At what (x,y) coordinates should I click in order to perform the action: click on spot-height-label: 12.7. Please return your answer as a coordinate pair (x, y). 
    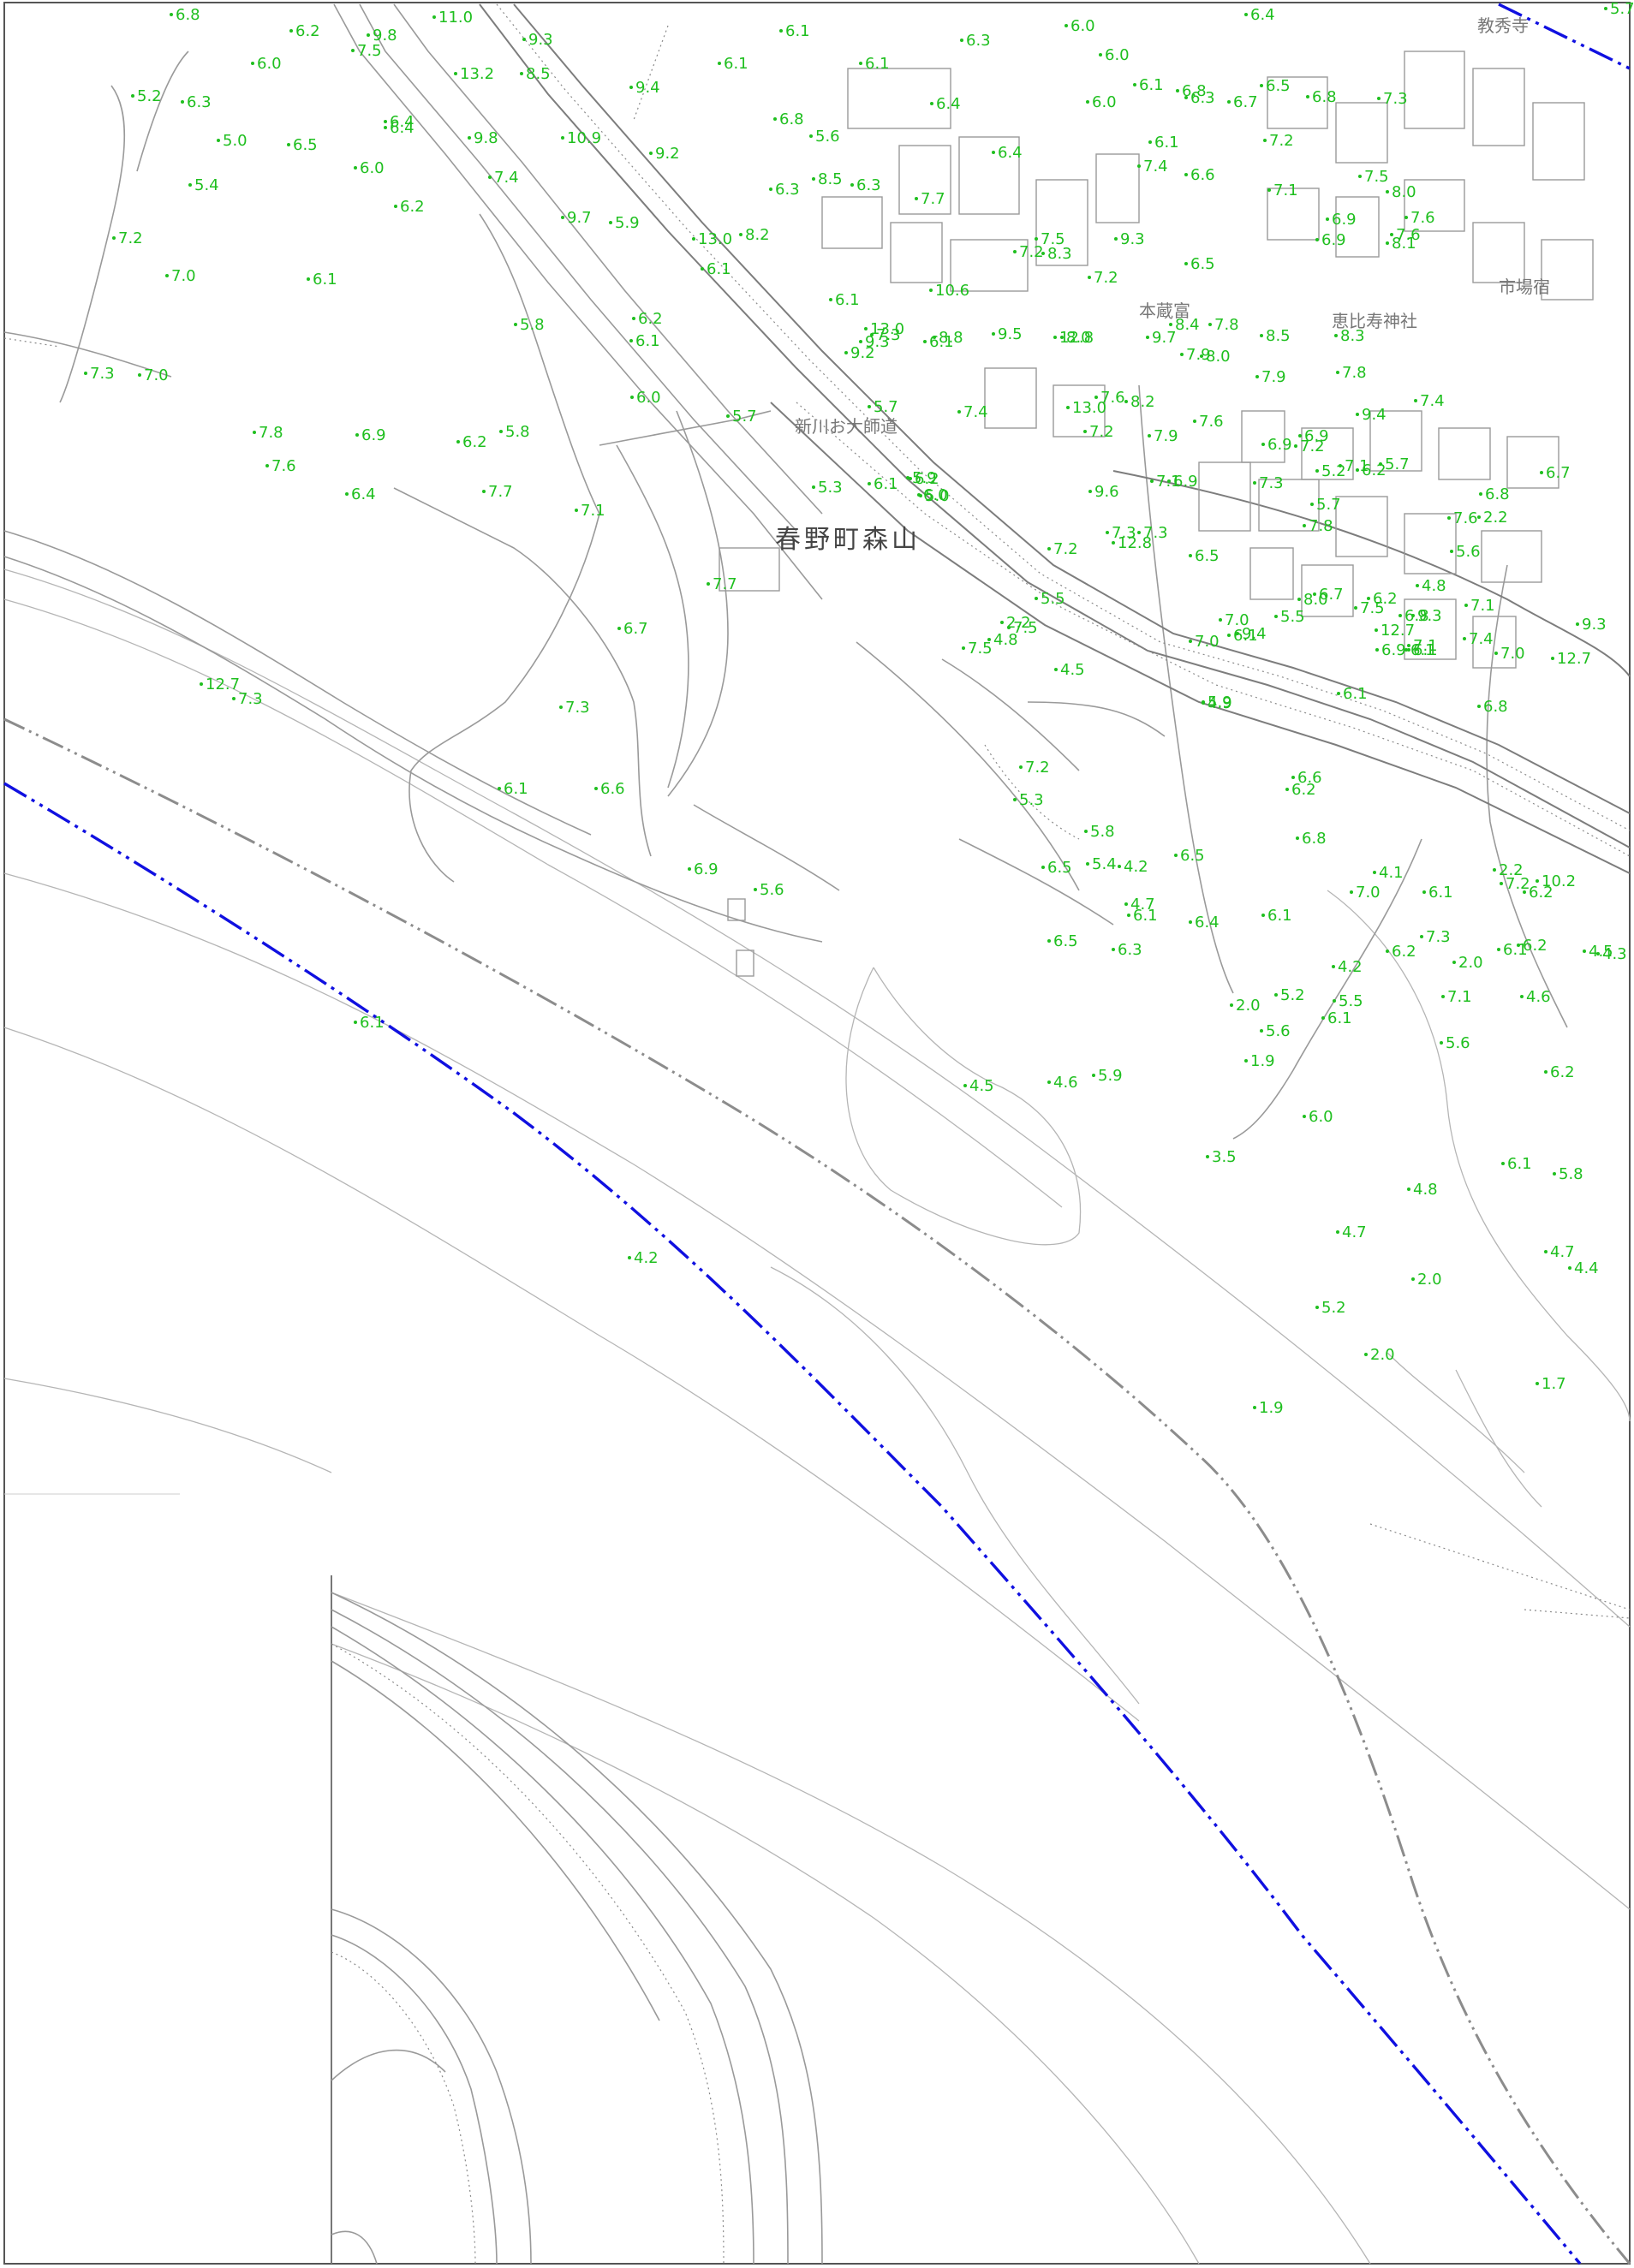
    Looking at the image, I should click on (223, 684).